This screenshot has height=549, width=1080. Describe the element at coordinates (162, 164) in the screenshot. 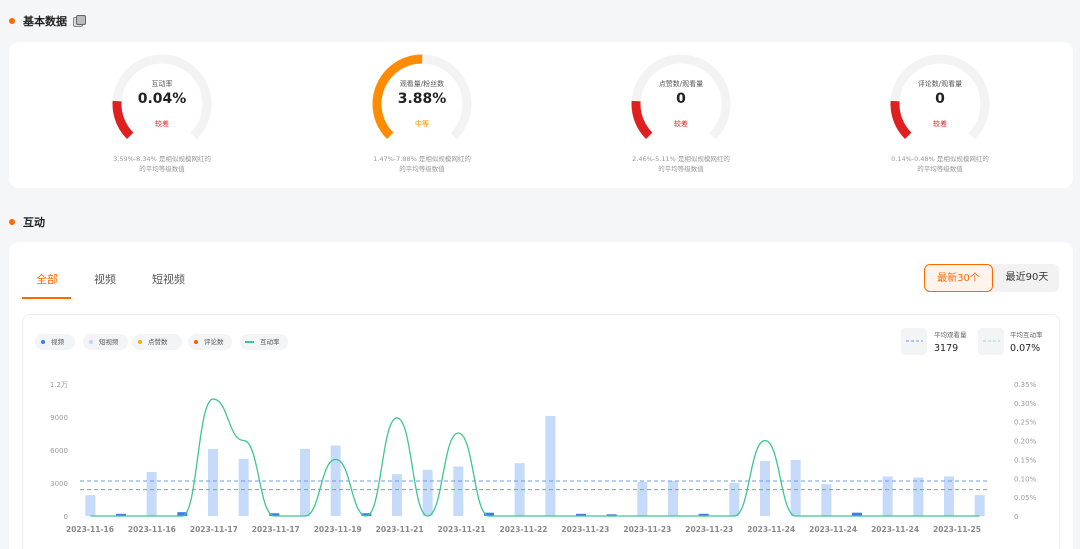

I see `gauge-note: 3.59%-8.34% 是相似规模网红的 的平均等级数值` at that location.